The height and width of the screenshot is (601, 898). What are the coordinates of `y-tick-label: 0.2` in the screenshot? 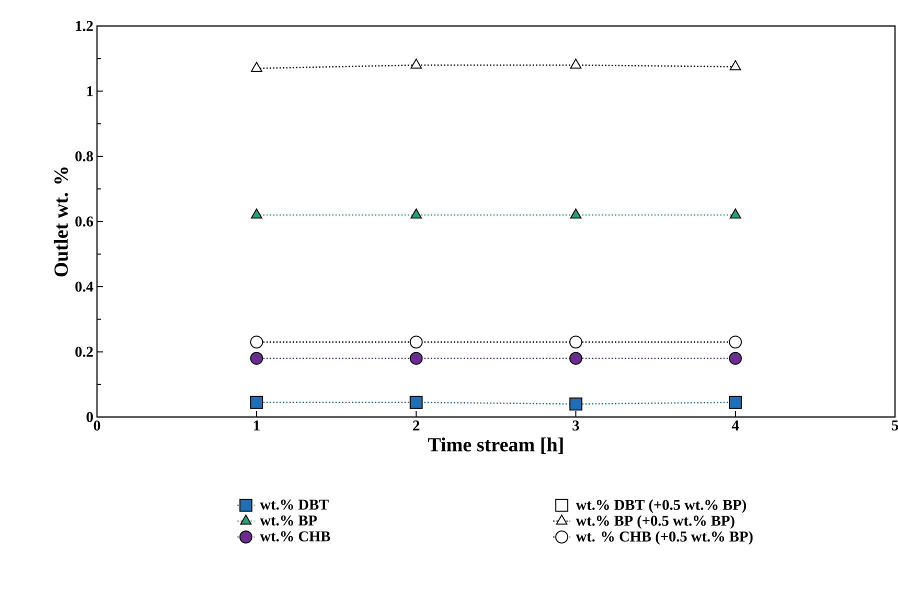 It's located at (84, 351).